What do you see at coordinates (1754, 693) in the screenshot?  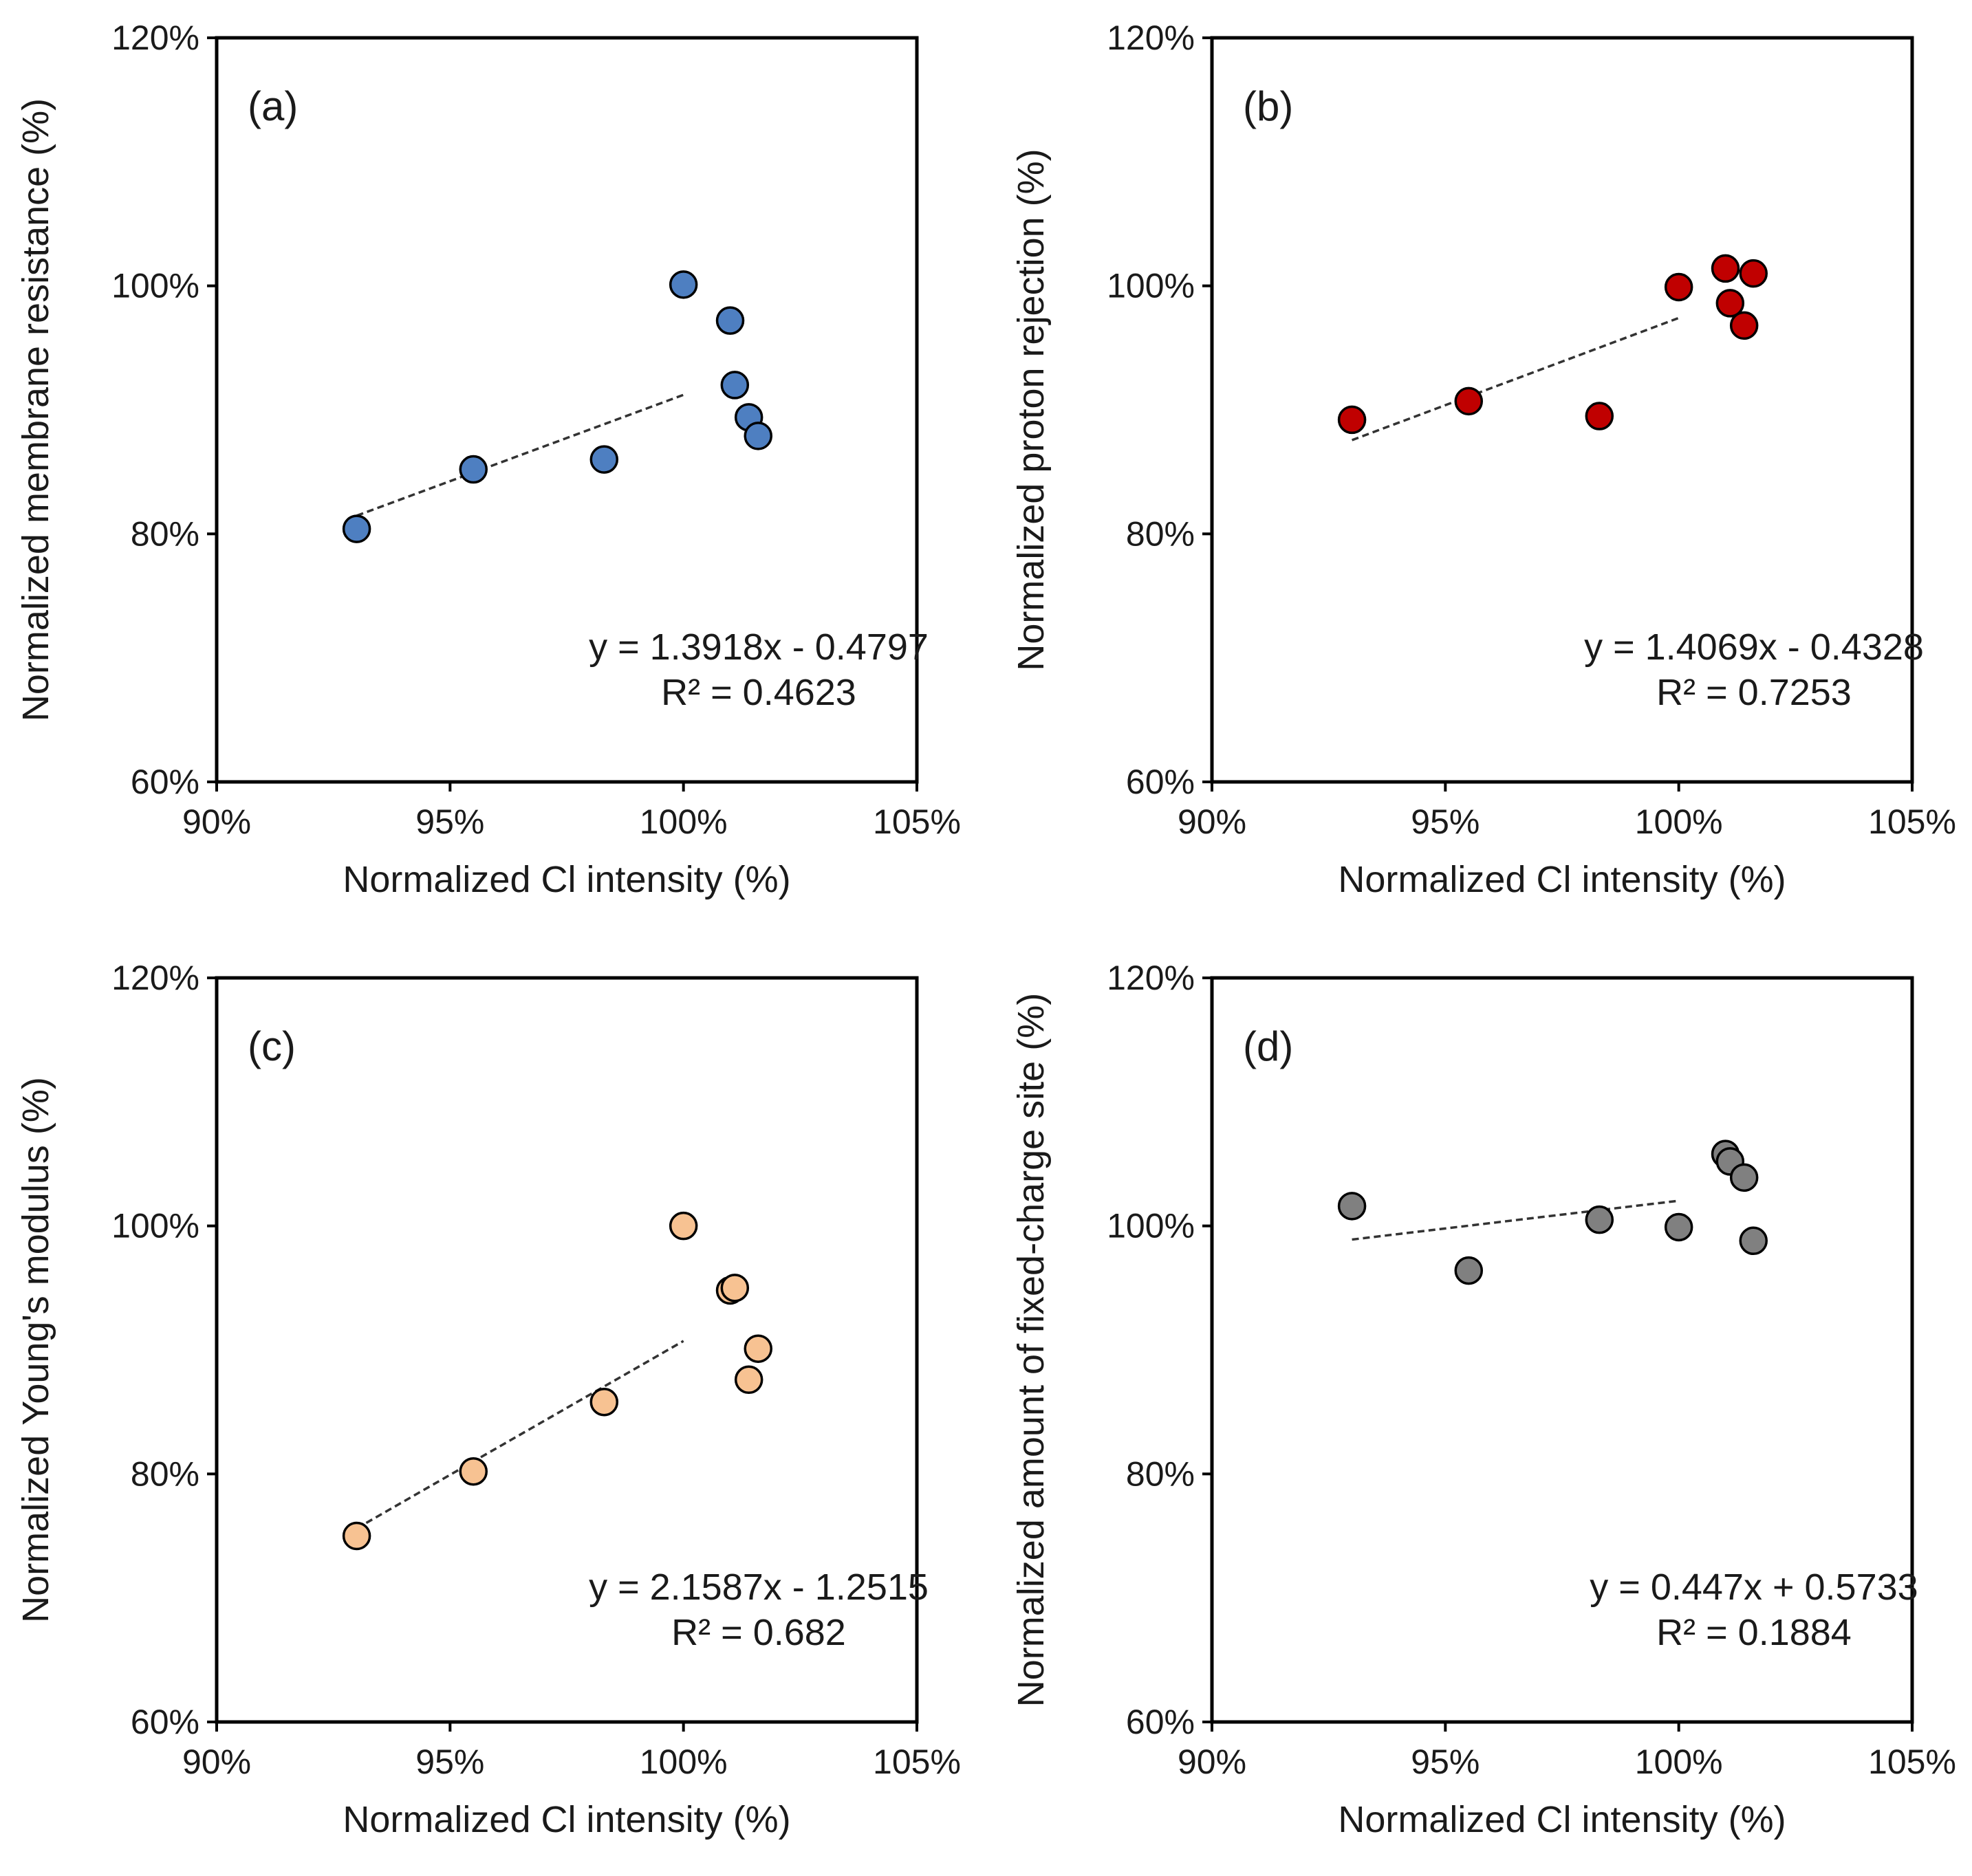 I see `r-squared-label: R² = 0.7253` at bounding box center [1754, 693].